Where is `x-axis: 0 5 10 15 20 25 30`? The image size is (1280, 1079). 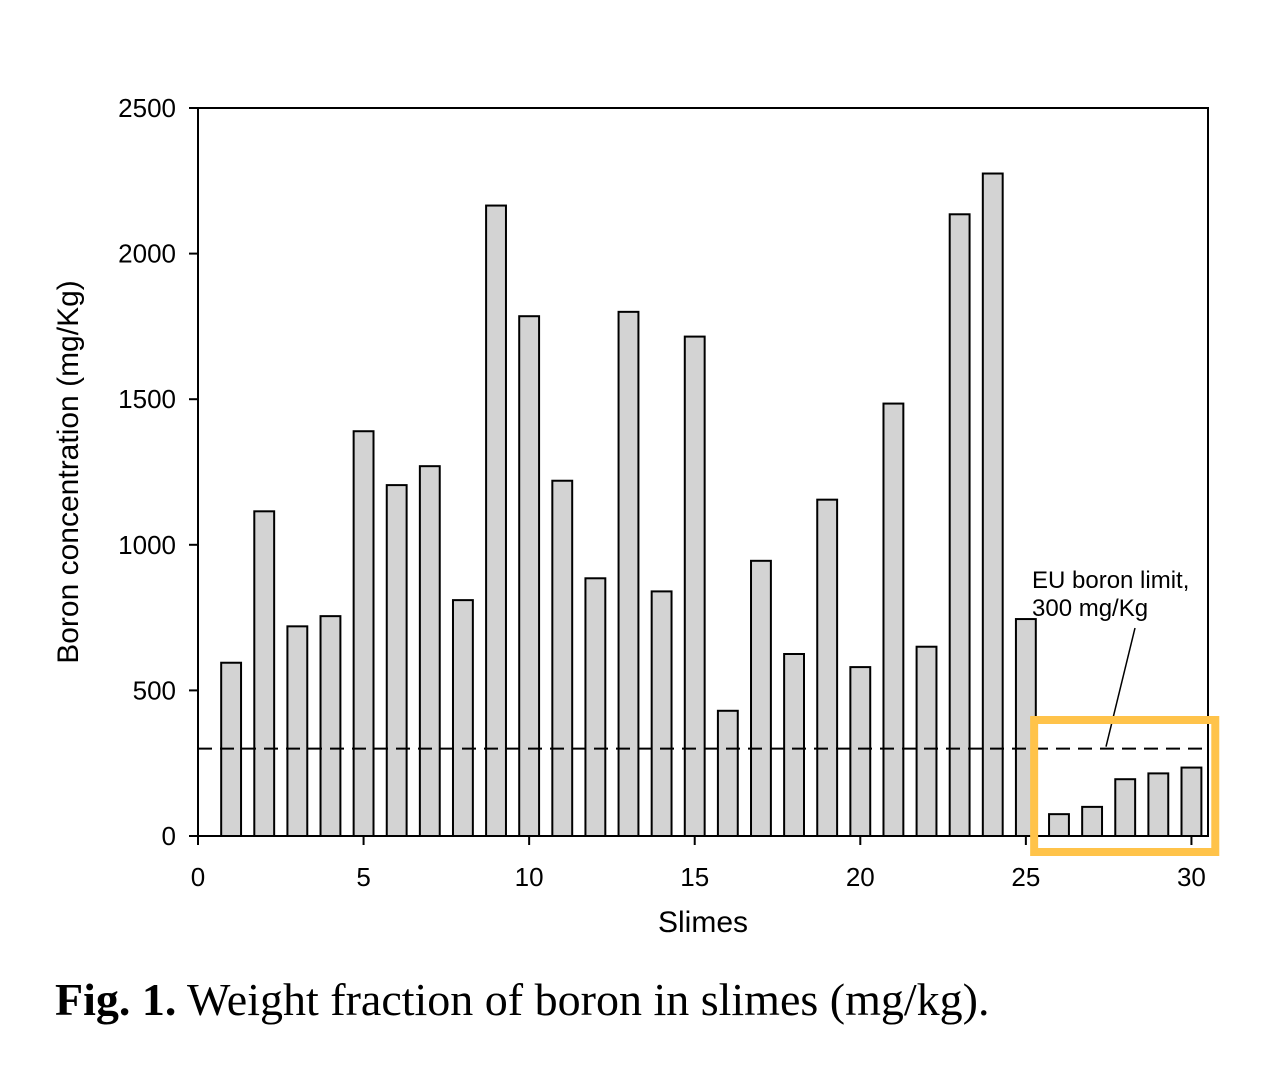
x-axis: 0 5 10 15 20 25 30 is located at coordinates (698, 864).